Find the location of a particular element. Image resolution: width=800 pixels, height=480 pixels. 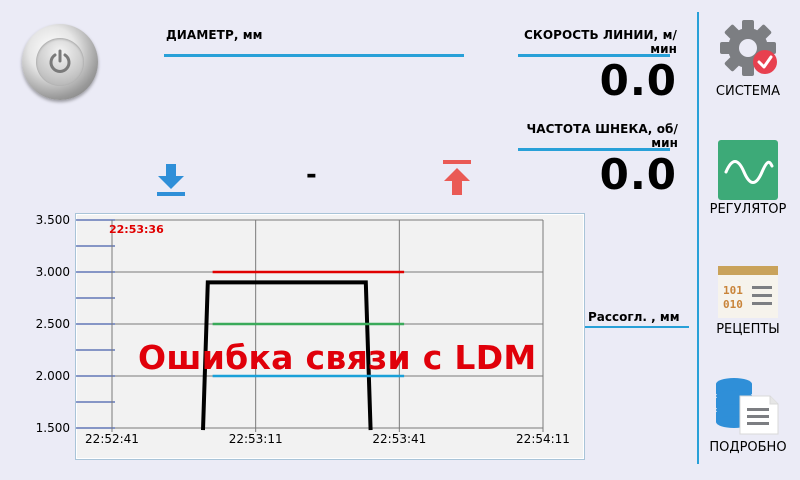

chart-series is located at coordinates (303, 350).